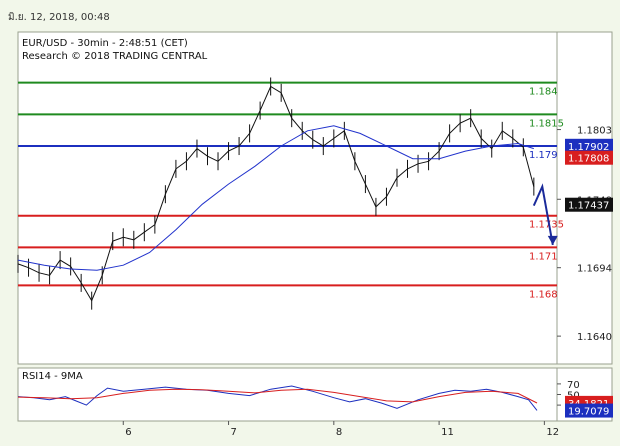  I want to click on chart-subtitle: Research © 2018 TRADING CENTRAL, so click(115, 56).